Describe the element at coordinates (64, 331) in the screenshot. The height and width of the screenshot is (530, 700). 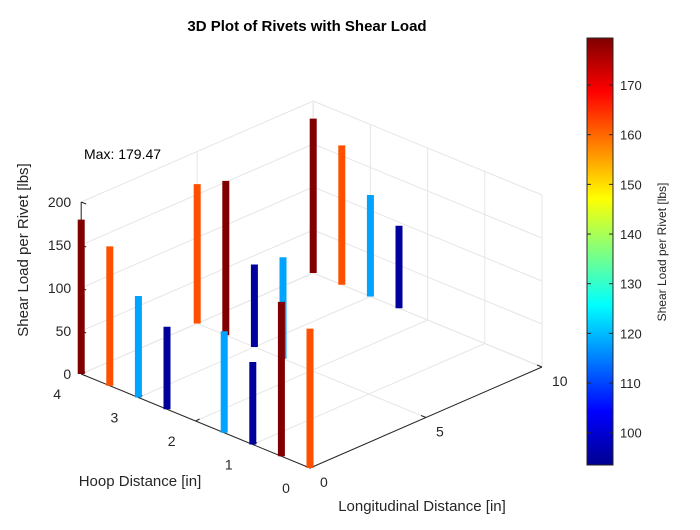
I see `z-tick-label: 50` at that location.